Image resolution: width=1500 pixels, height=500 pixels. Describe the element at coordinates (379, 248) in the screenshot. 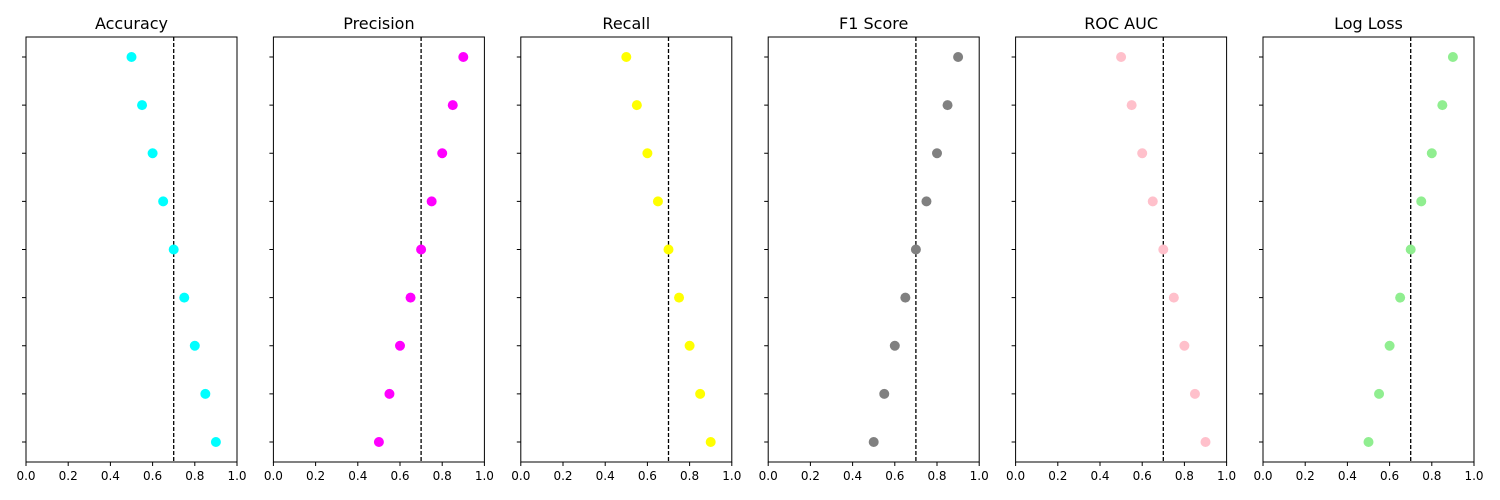

I see `panel-precision: Precision 0.0 0.2 0.4 0.6 0.8 1.0` at that location.